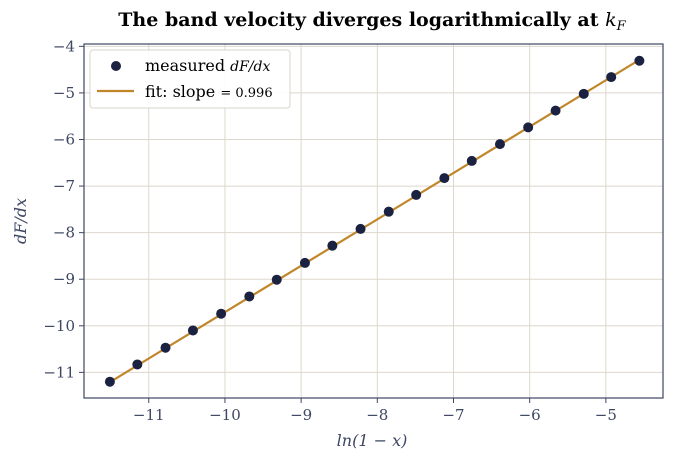 The image size is (673, 462). I want to click on x-axis-label: ln(1 − x), so click(372, 440).